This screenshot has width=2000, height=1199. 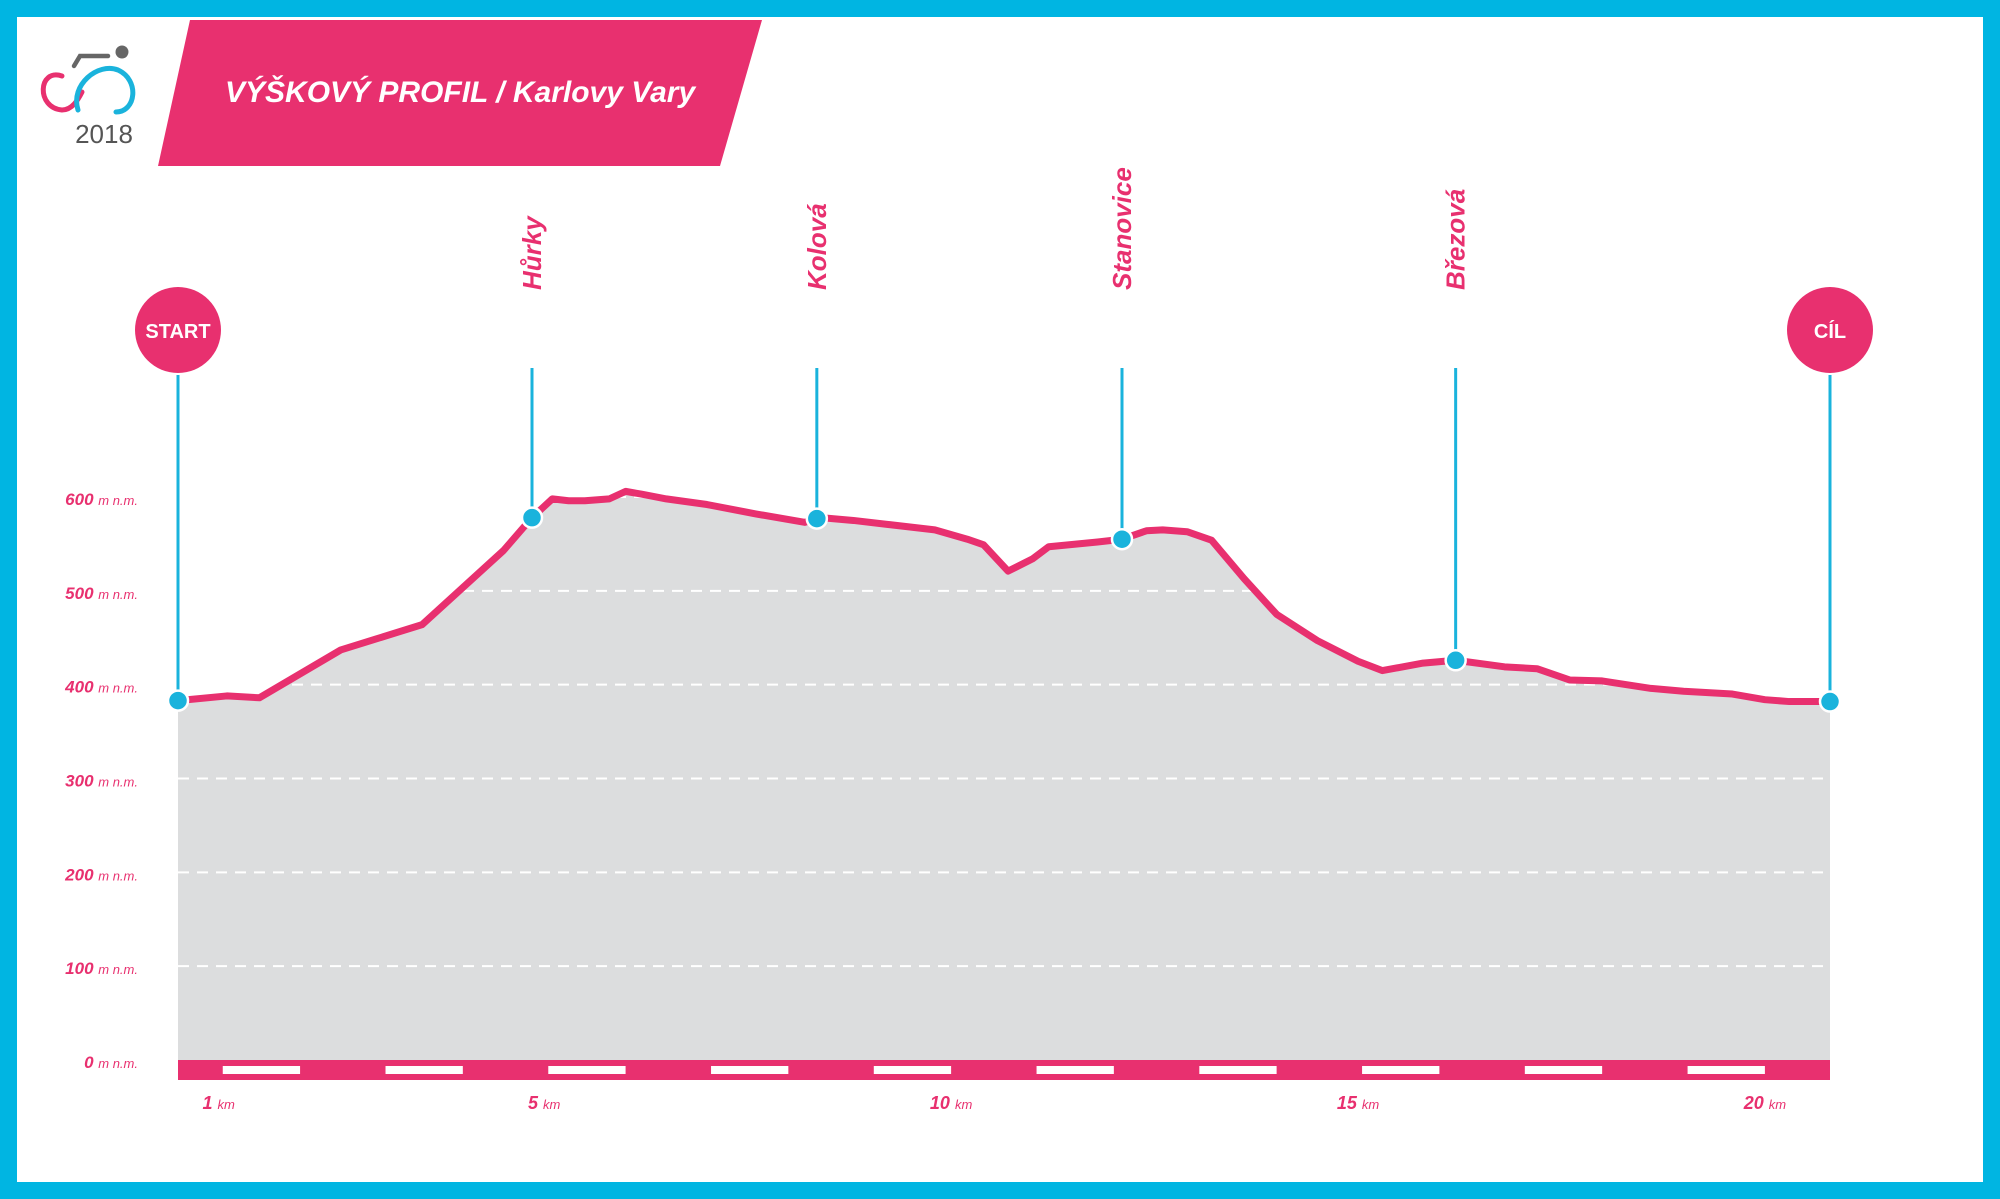 I want to click on waypoint-0-badge, so click(x=178, y=330).